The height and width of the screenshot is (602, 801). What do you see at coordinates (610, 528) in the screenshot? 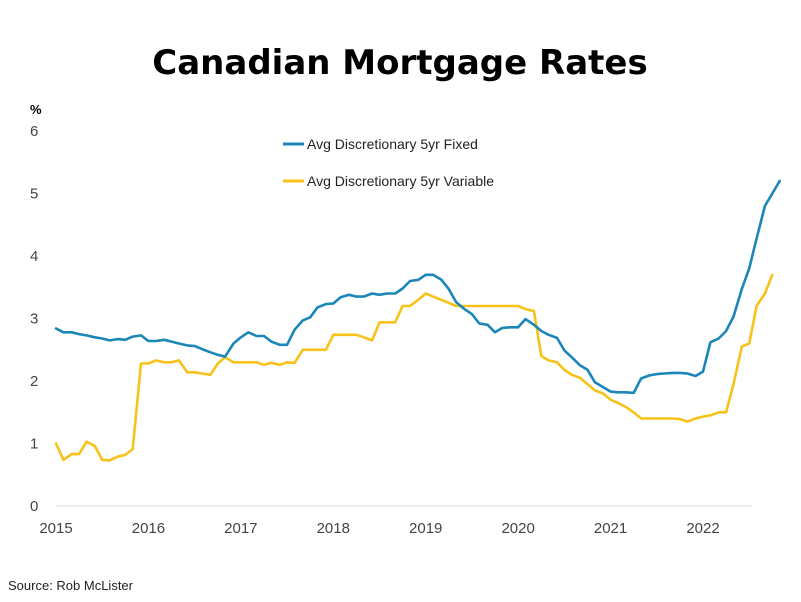
I see `x-tick-label: 2021` at bounding box center [610, 528].